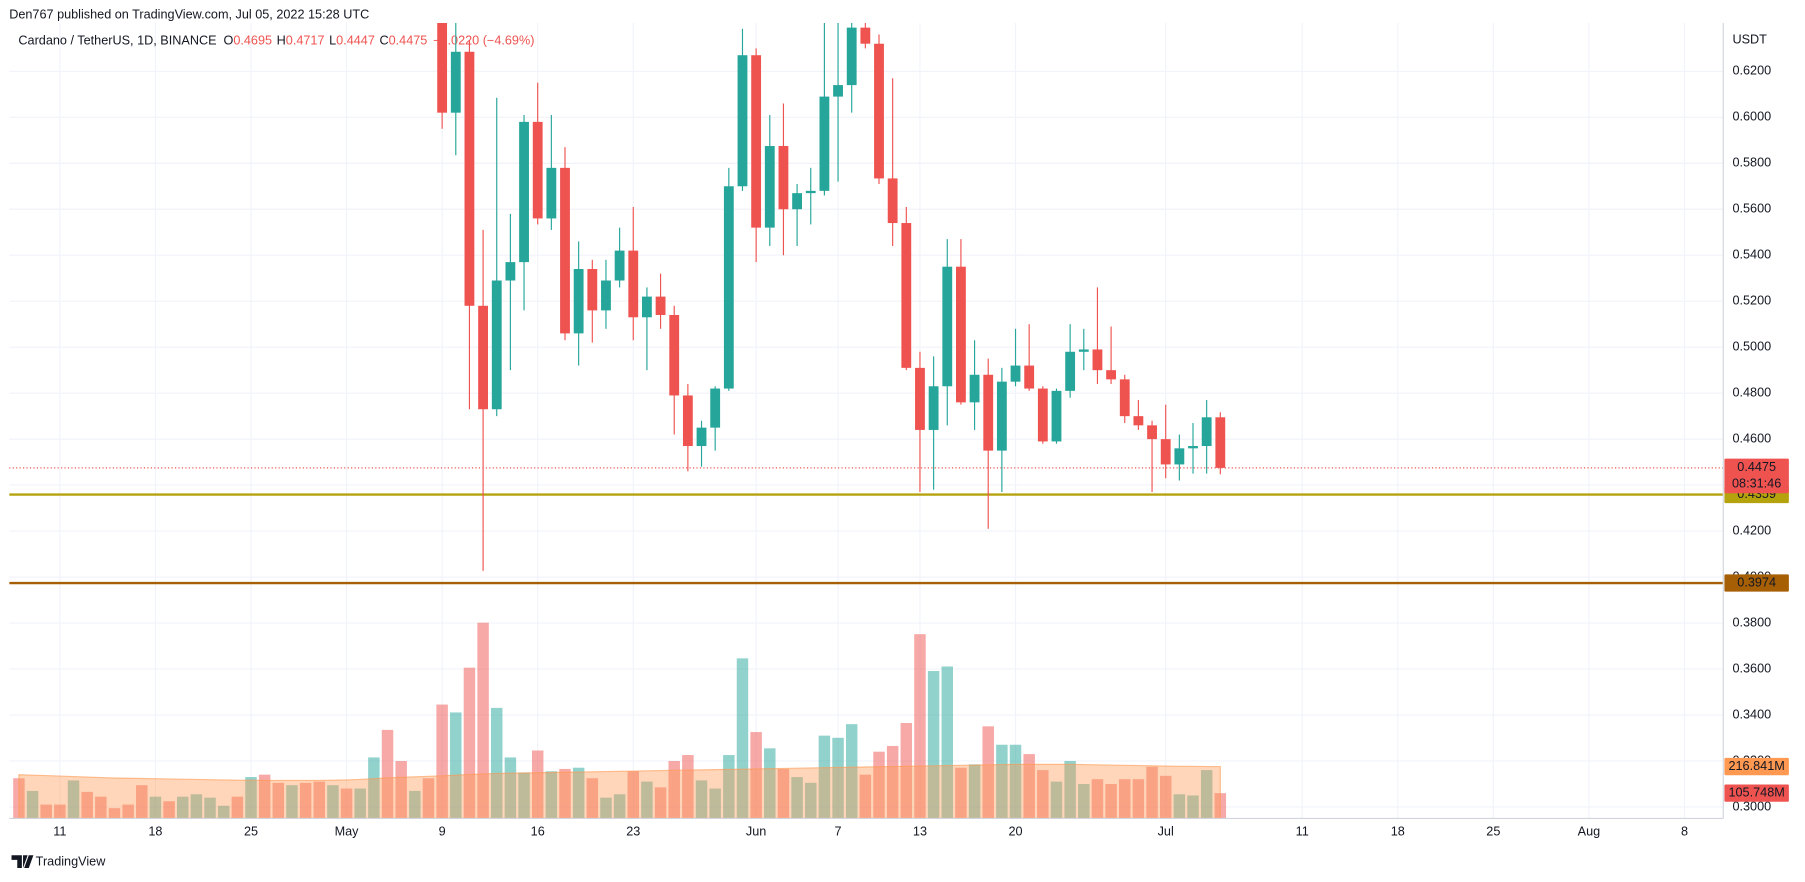 The image size is (1805, 882). What do you see at coordinates (71, 862) in the screenshot?
I see `logo-text: TradingView` at bounding box center [71, 862].